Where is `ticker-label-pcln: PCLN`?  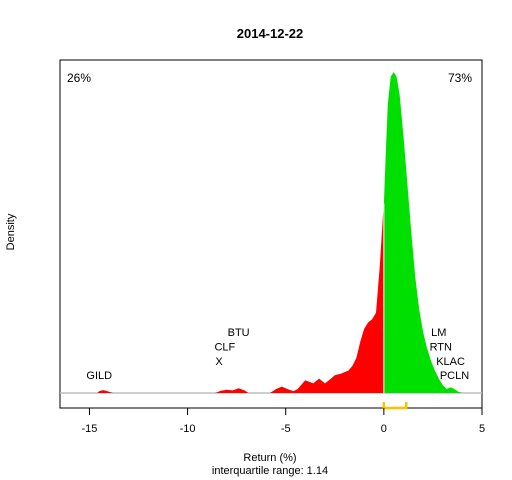
ticker-label-pcln: PCLN is located at coordinates (454, 376).